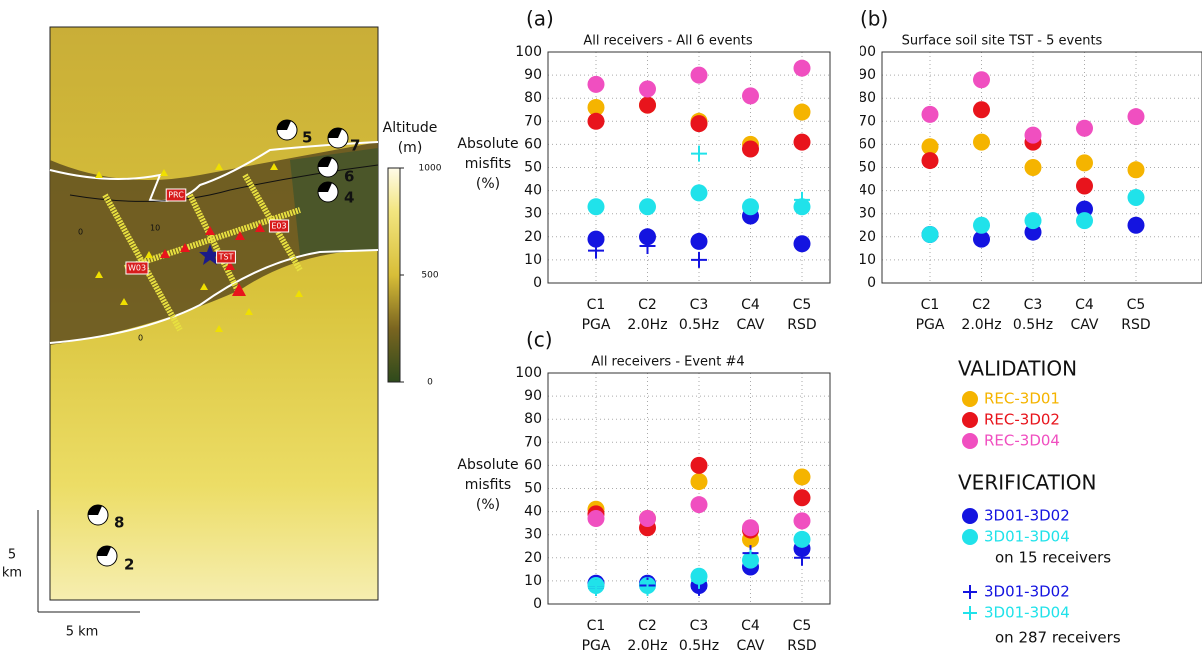 Image resolution: width=1202 pixels, height=650 pixels. I want to click on legend-entry: 3D01-3D04, so click(1027, 613).